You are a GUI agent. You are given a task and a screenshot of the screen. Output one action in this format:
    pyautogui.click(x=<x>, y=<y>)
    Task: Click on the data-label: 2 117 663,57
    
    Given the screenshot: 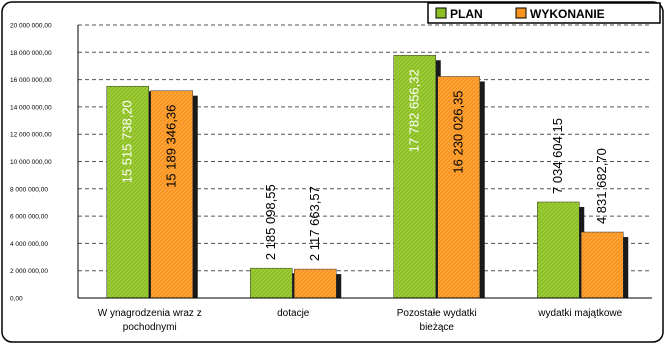 What is the action you would take?
    pyautogui.click(x=314, y=223)
    